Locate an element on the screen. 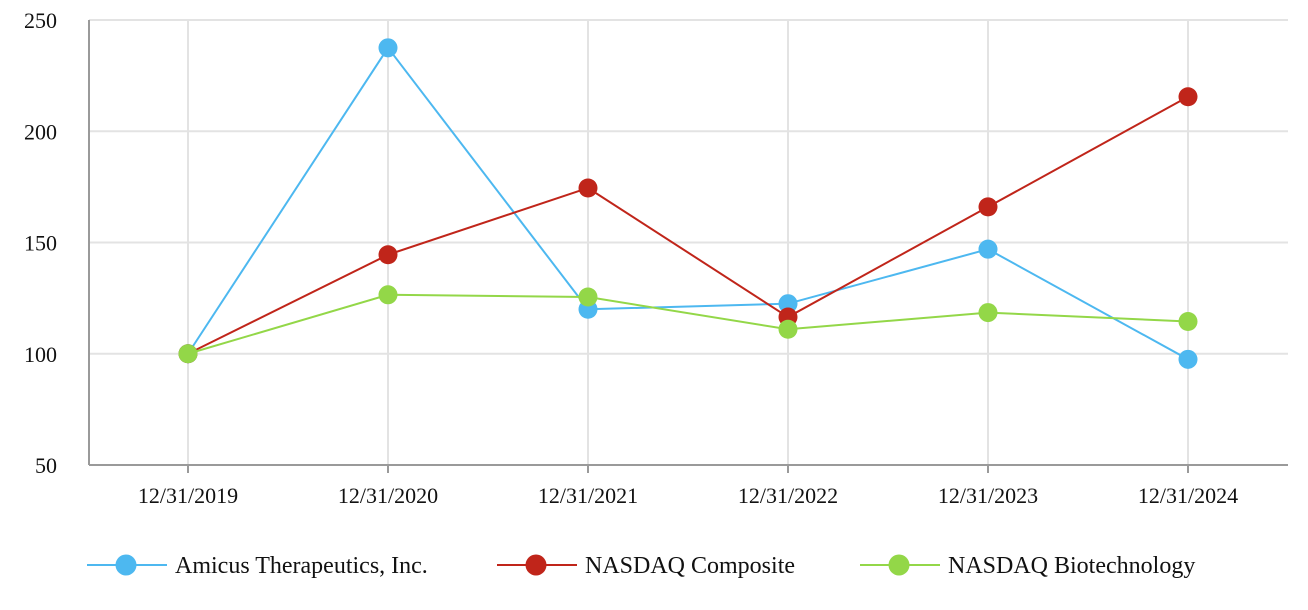  legend-item: Amicus Therapeutics, Inc. is located at coordinates (257, 566).